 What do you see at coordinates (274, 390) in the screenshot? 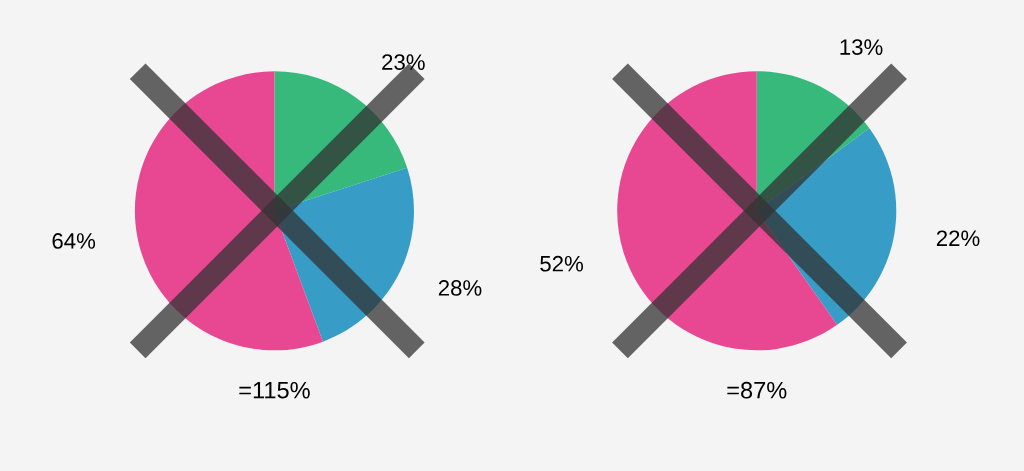
I see `text: =115%` at bounding box center [274, 390].